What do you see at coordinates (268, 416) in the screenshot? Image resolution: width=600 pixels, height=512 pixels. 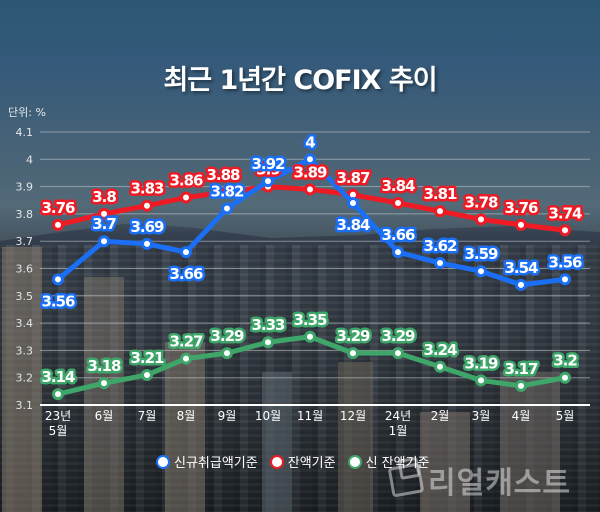 I see `x-tick-label: 10월` at bounding box center [268, 416].